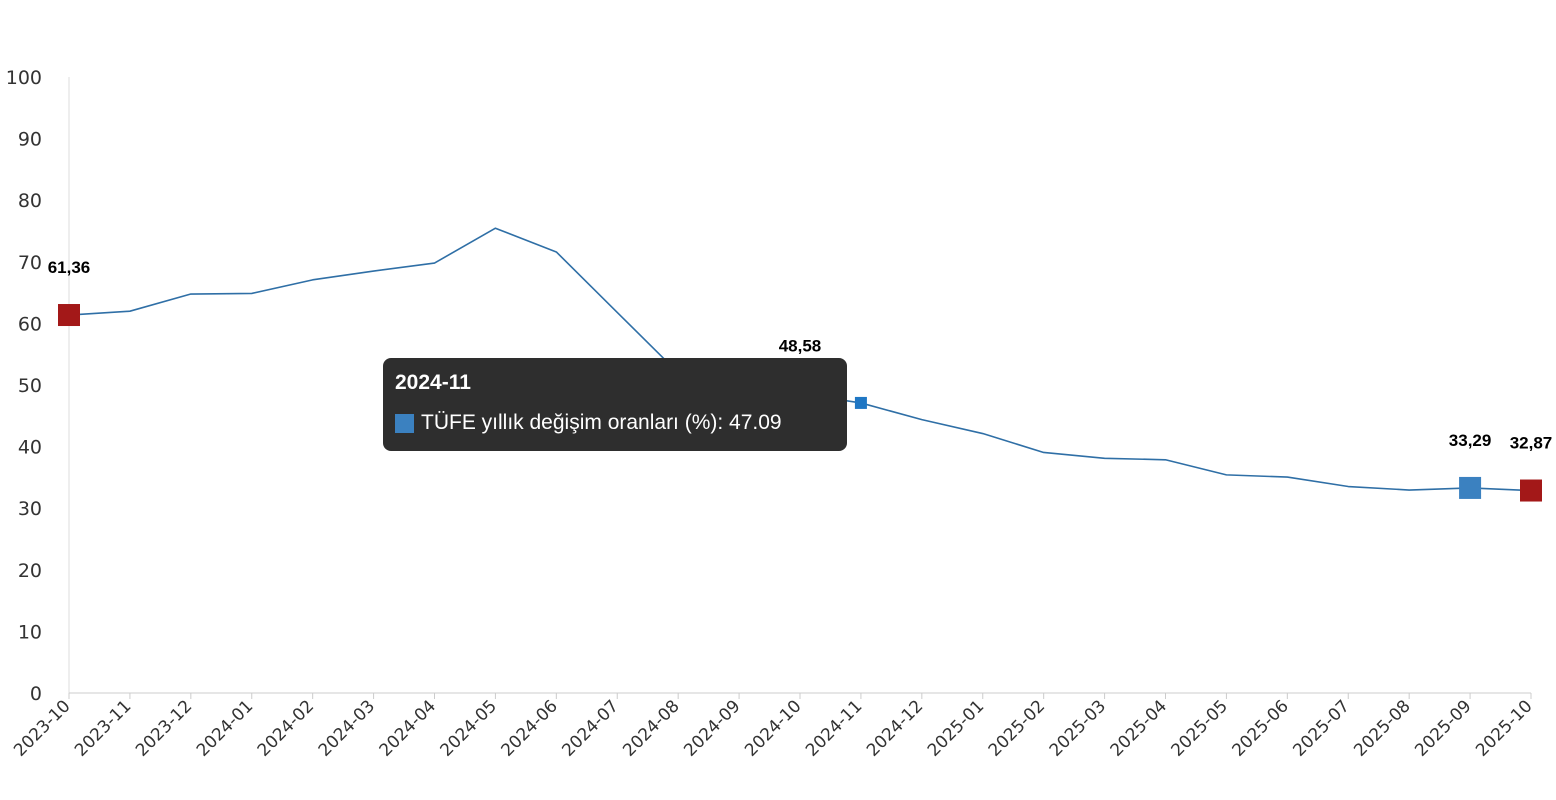 The height and width of the screenshot is (800, 1556). What do you see at coordinates (834, 728) in the screenshot?
I see `x-tick-label: 2024-11` at bounding box center [834, 728].